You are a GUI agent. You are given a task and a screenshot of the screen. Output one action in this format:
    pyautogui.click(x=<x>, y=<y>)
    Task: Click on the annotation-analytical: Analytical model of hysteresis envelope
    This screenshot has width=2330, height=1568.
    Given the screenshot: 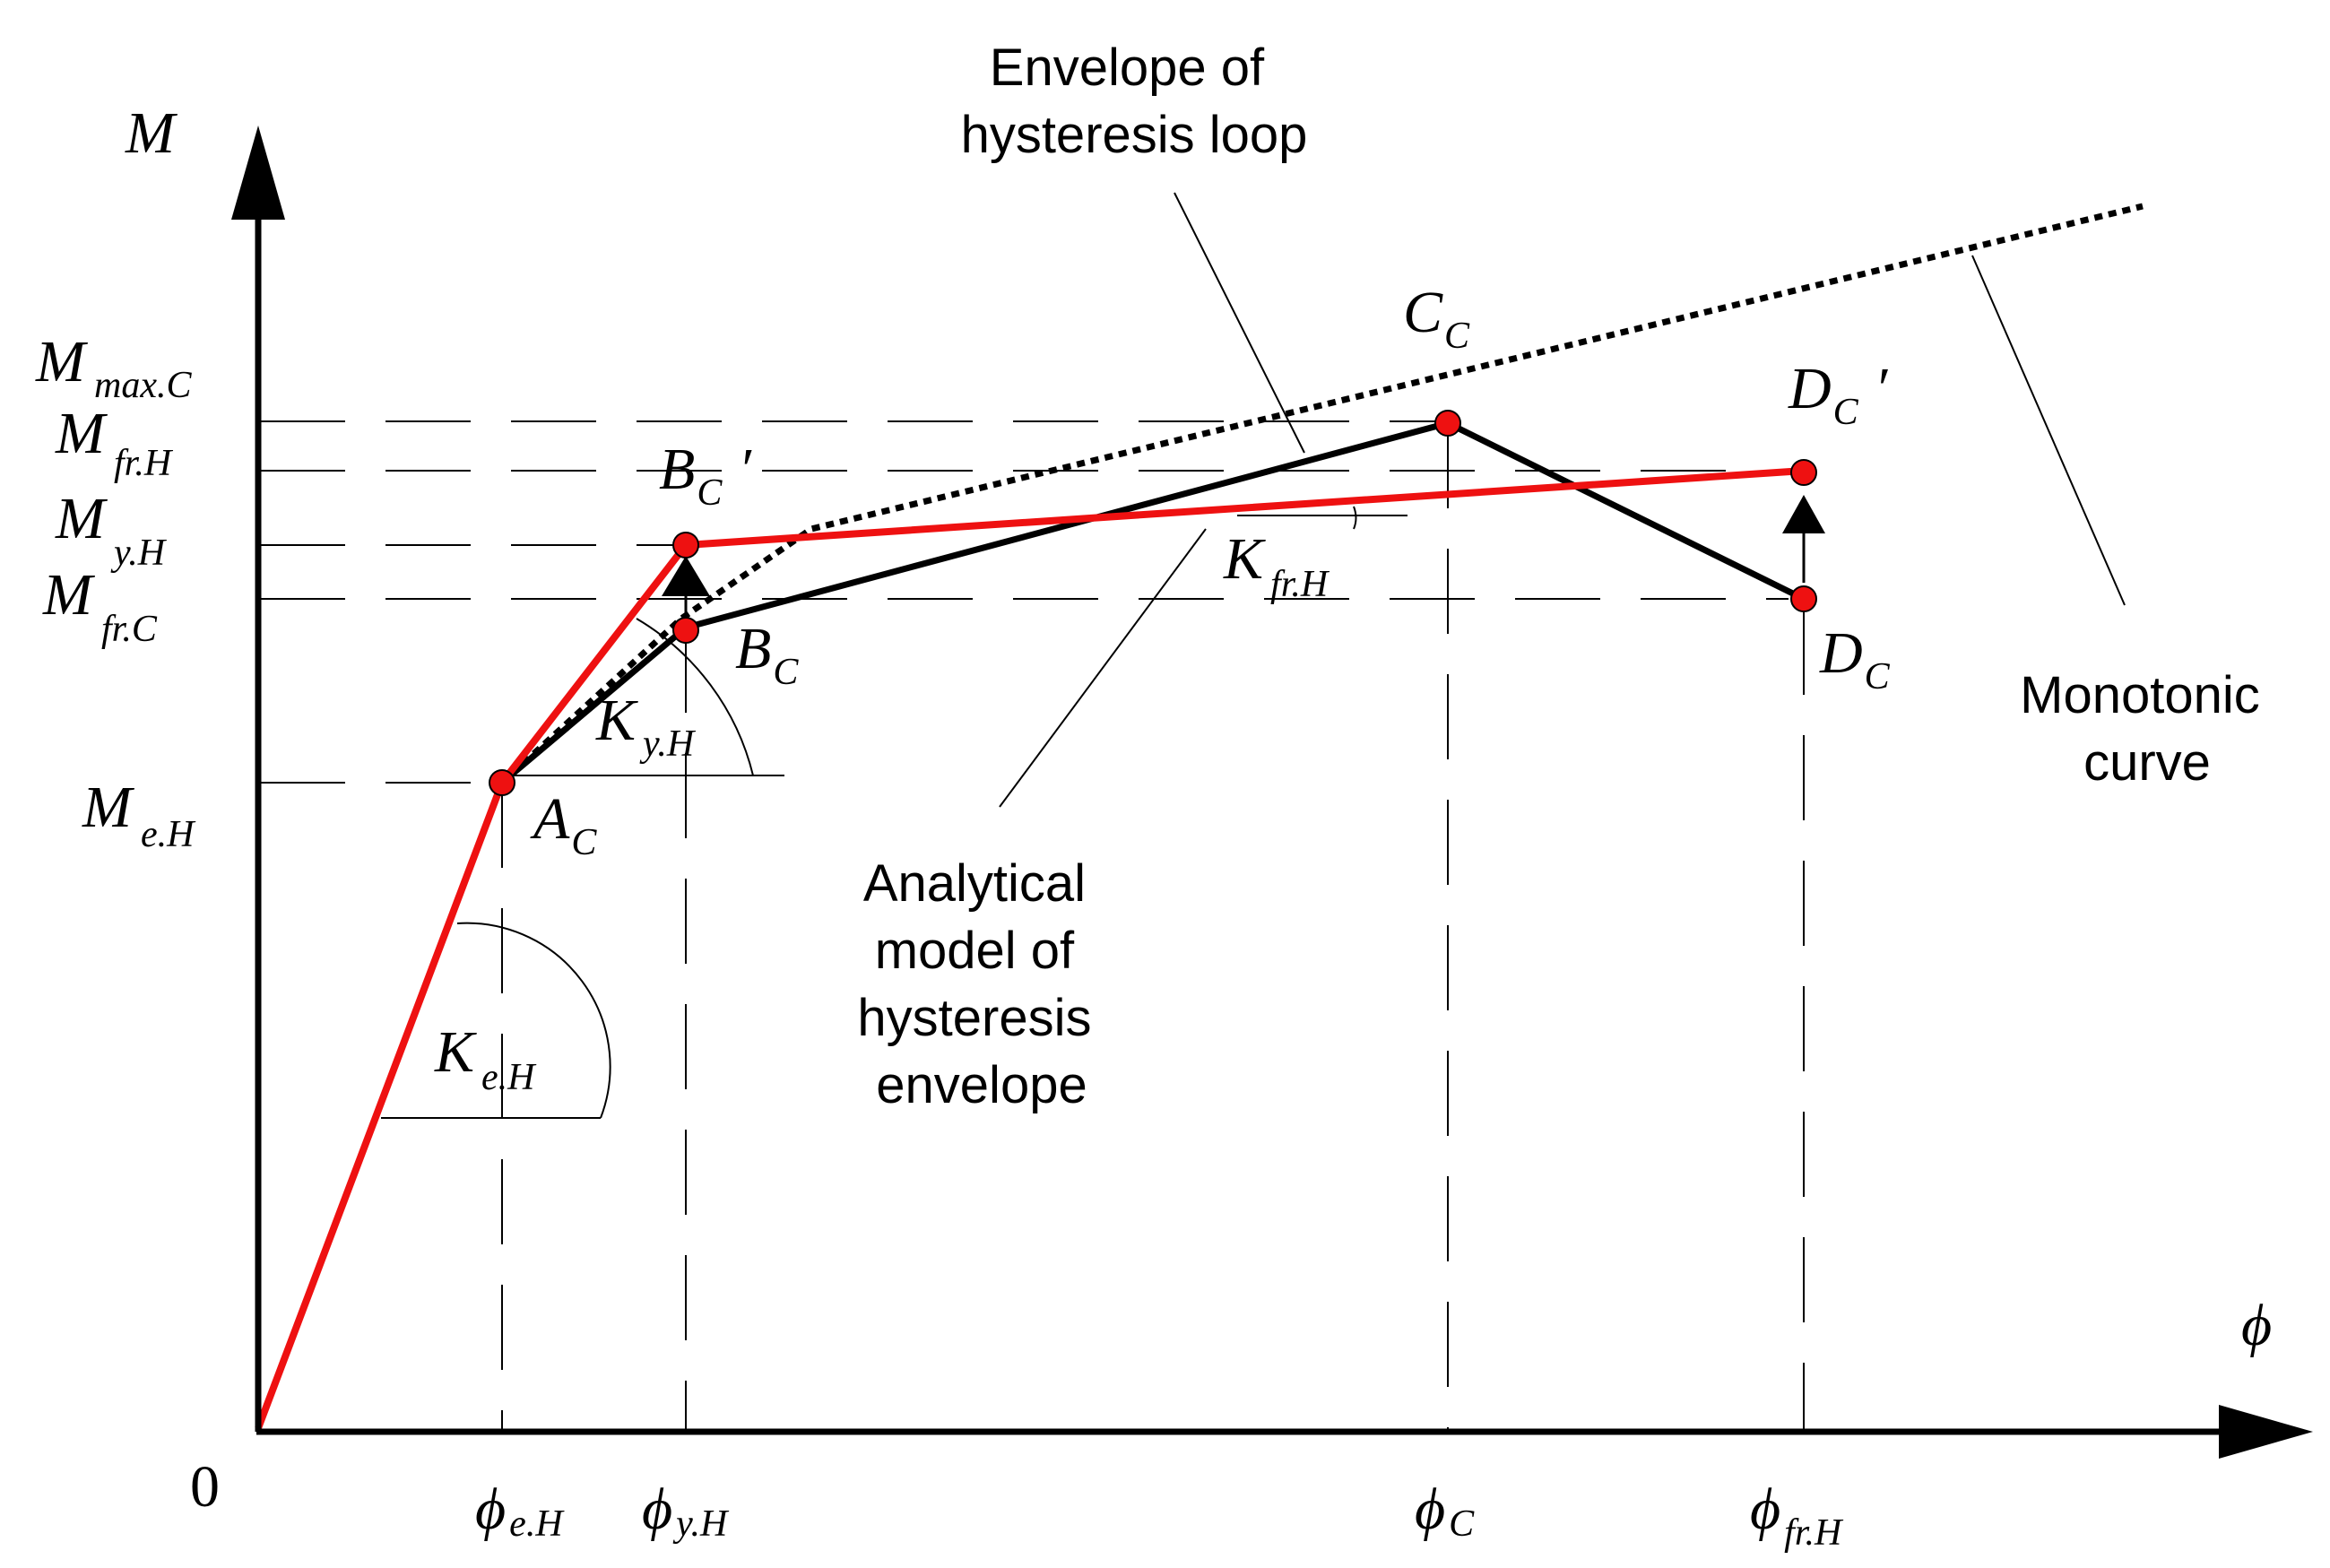 What is the action you would take?
    pyautogui.click(x=981, y=984)
    